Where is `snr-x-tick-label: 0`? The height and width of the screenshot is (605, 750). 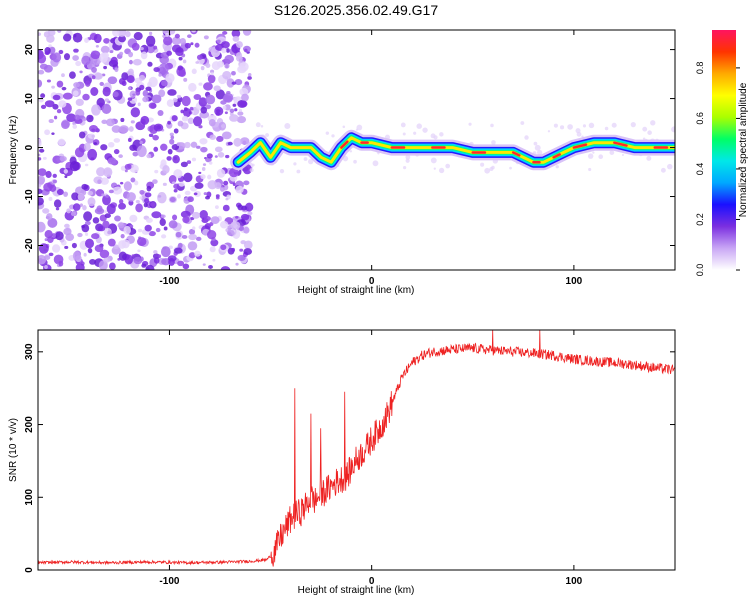 snr-x-tick-label: 0 is located at coordinates (372, 581).